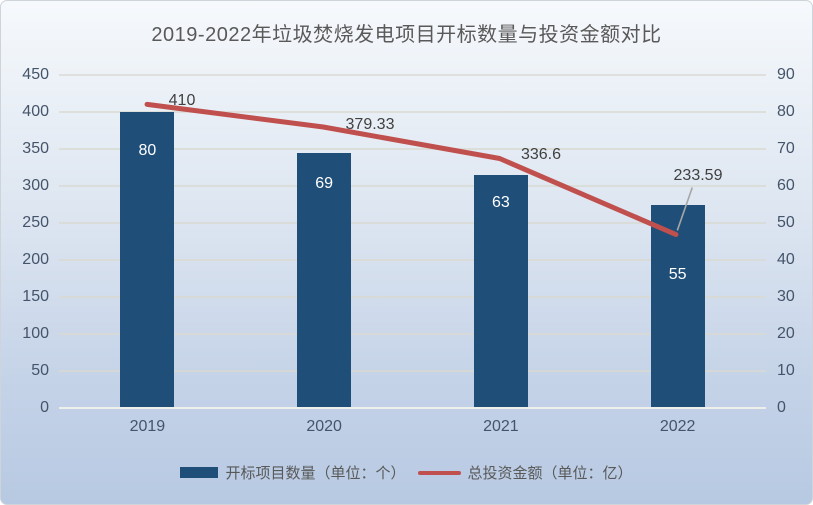  What do you see at coordinates (35, 296) in the screenshot?
I see `left-axis-tick-label: 150` at bounding box center [35, 296].